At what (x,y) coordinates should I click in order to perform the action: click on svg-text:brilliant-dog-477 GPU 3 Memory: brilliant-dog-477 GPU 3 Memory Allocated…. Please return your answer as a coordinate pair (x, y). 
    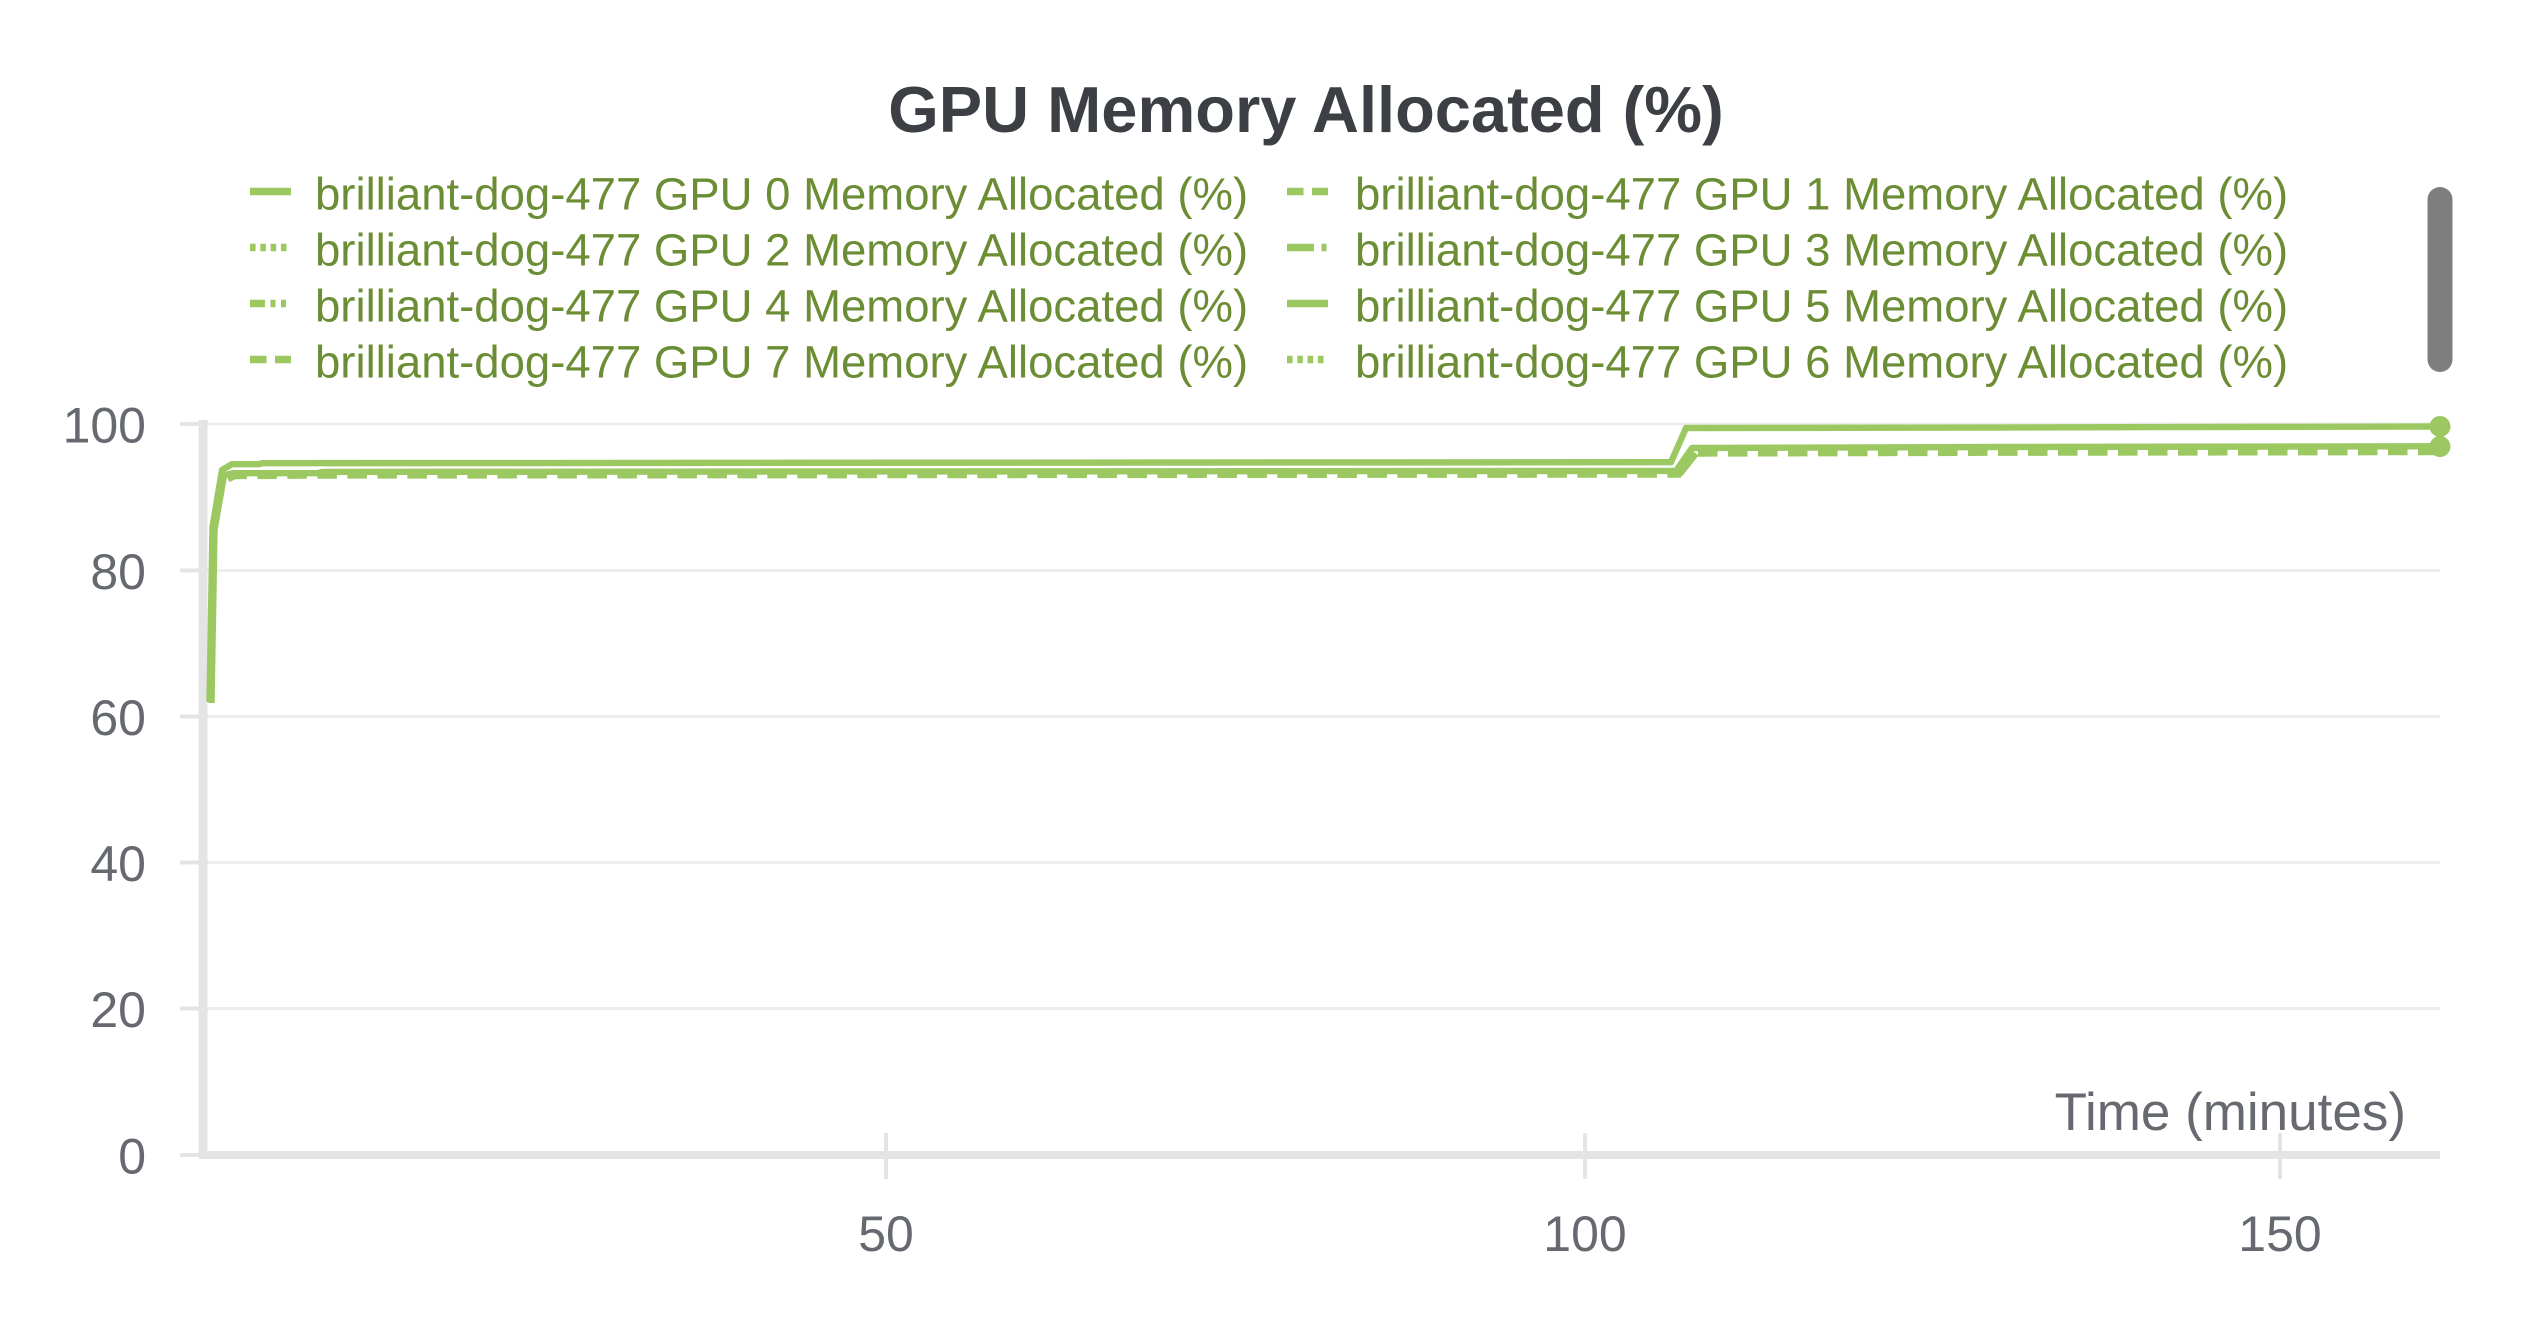
    Looking at the image, I should click on (1821, 250).